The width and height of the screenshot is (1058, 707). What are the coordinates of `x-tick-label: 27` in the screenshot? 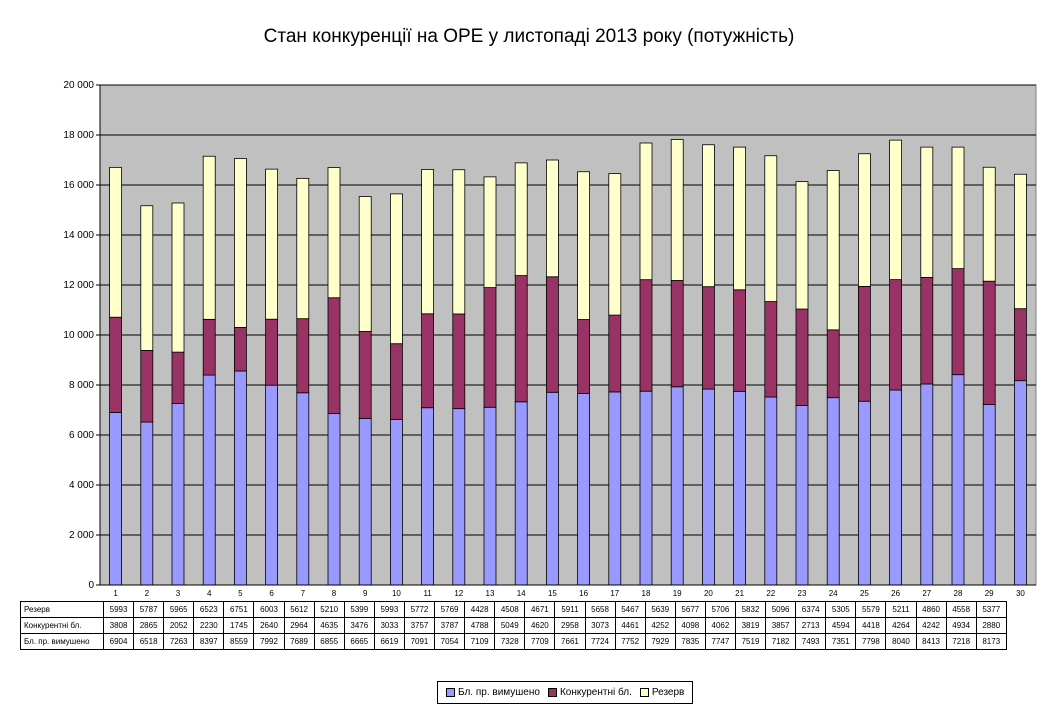 It's located at (926, 593).